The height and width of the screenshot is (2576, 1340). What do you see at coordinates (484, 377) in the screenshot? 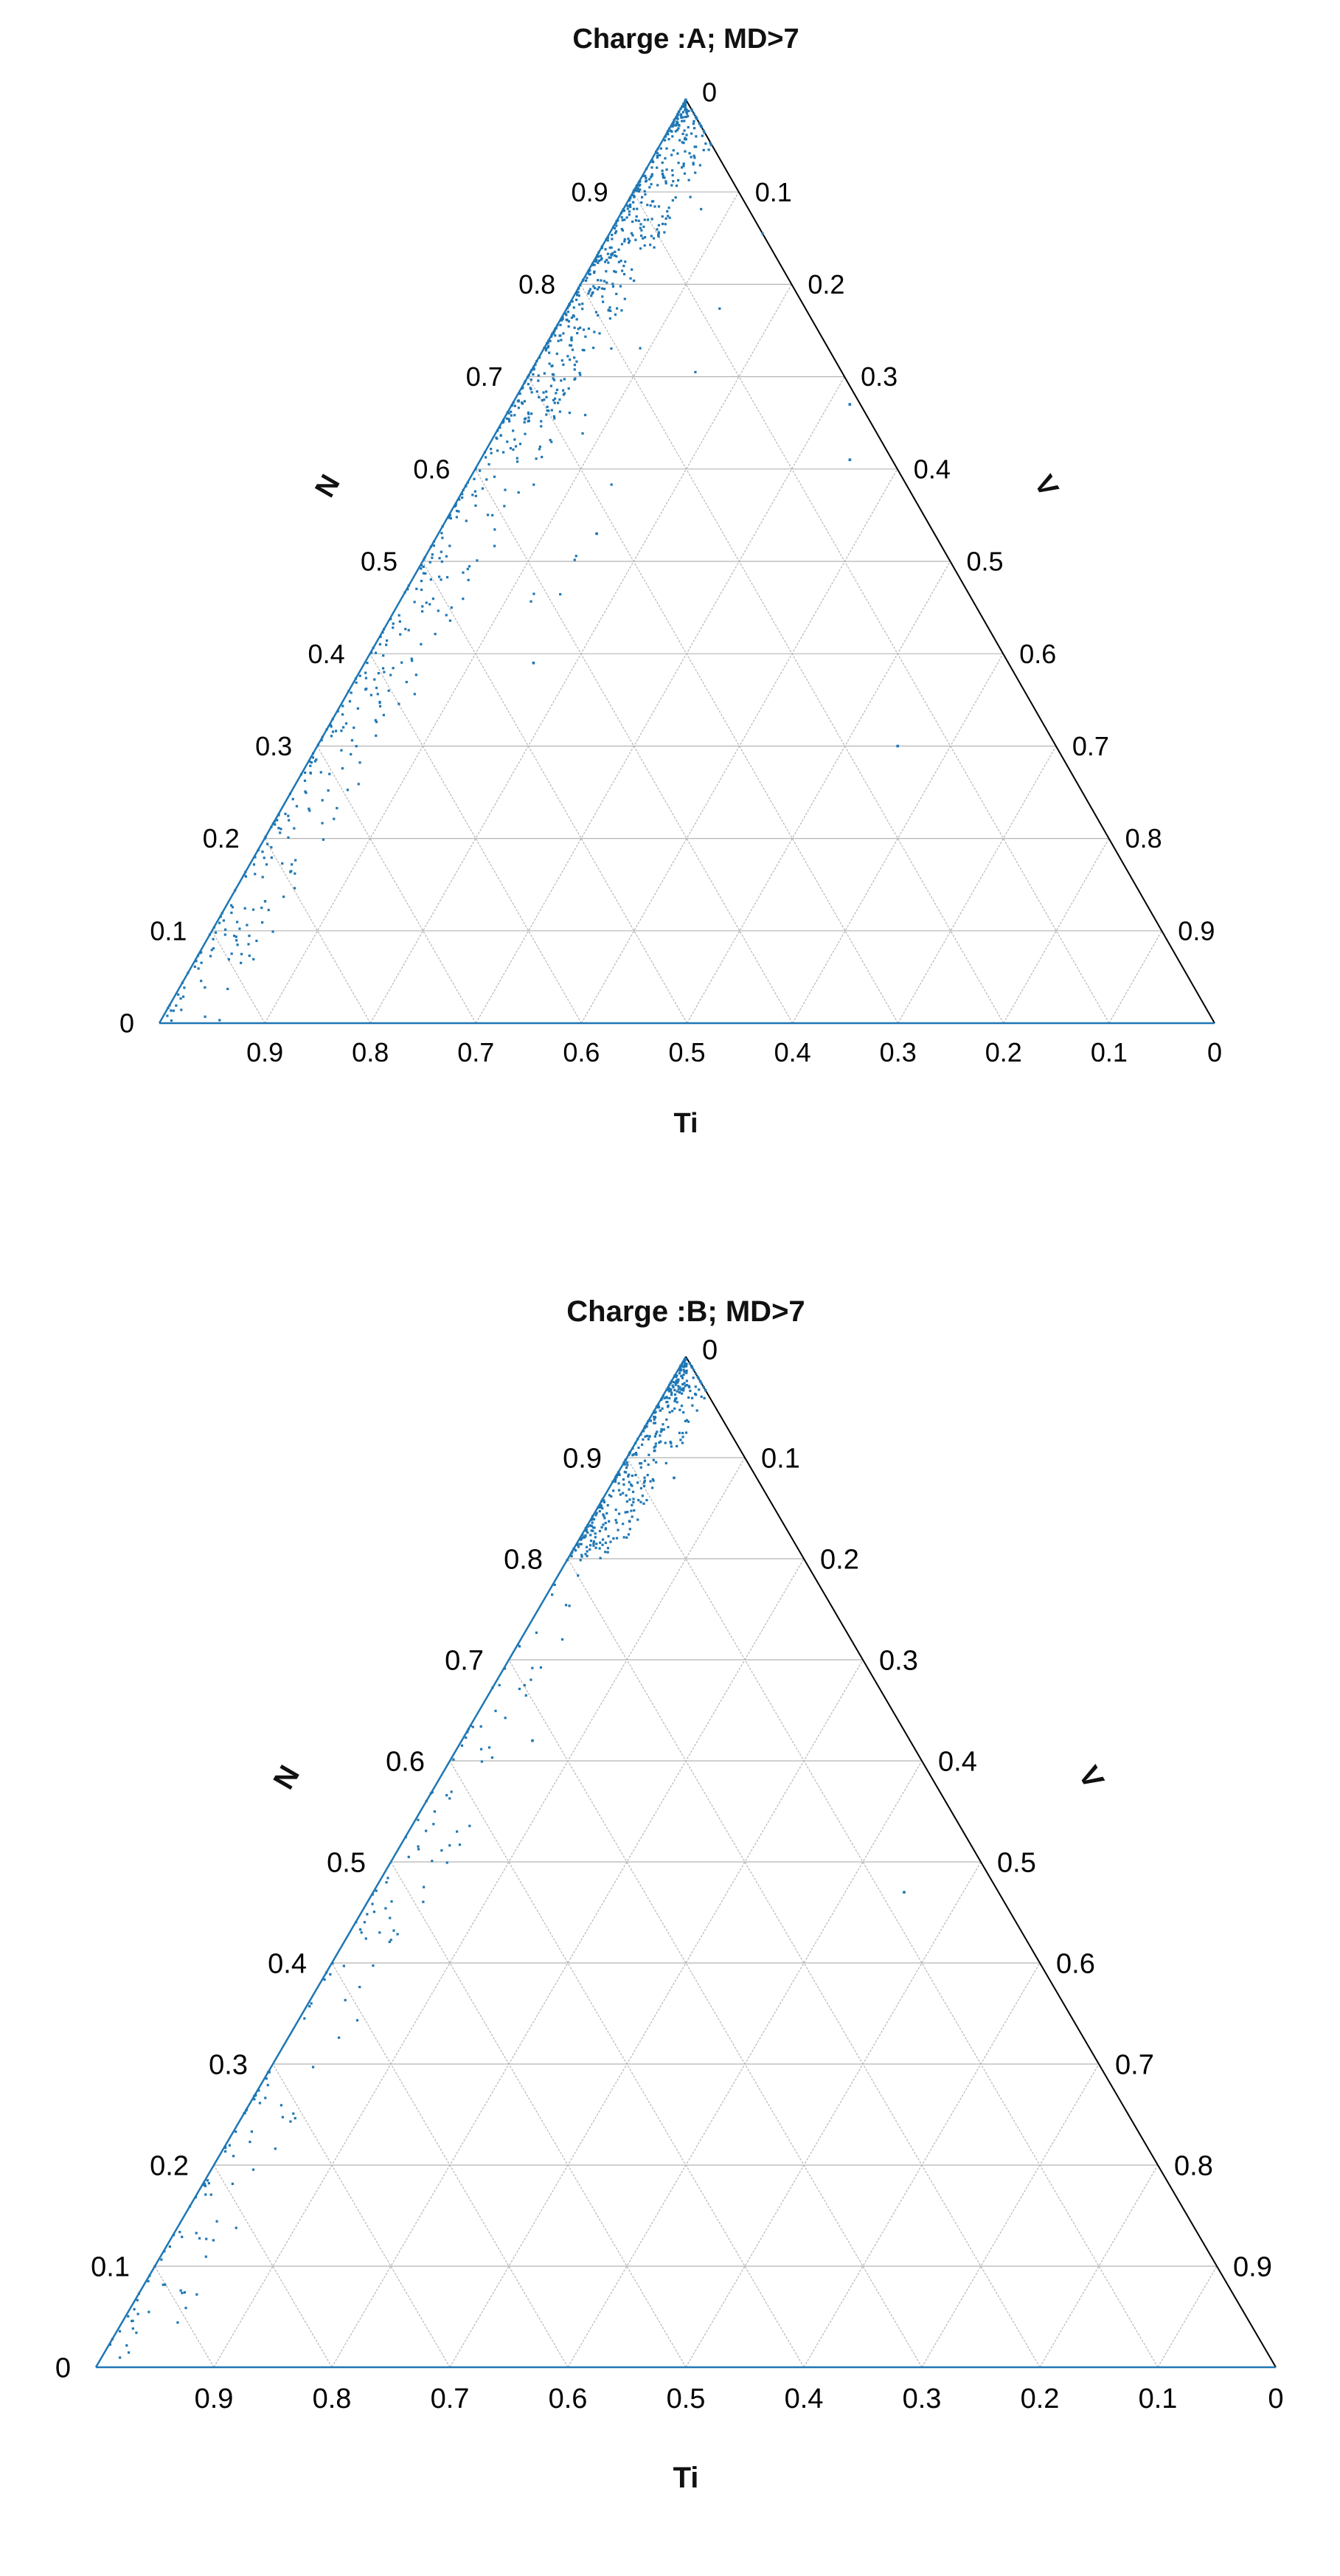
I see `tick-label-left: 0.7` at bounding box center [484, 377].